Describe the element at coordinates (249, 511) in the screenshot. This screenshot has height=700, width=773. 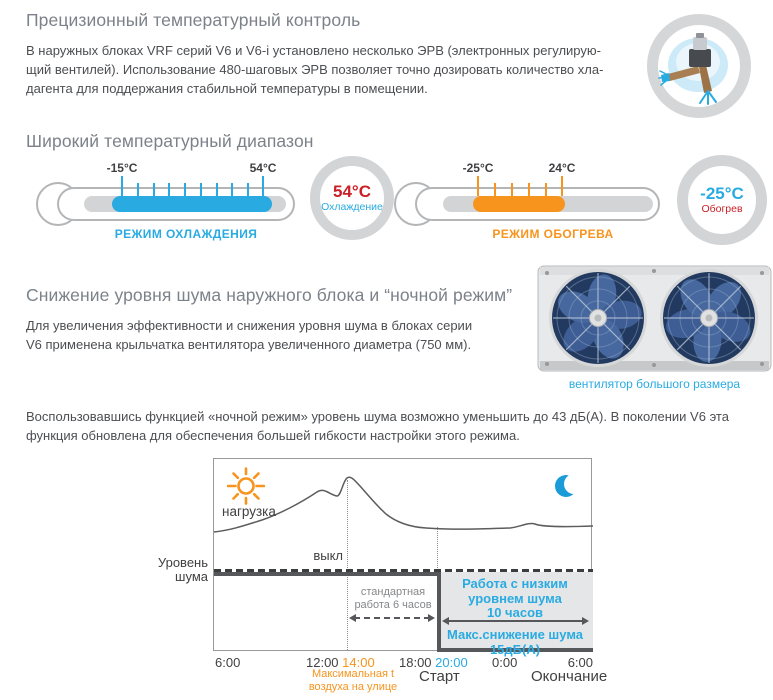
I see `load-label: нагрузка` at that location.